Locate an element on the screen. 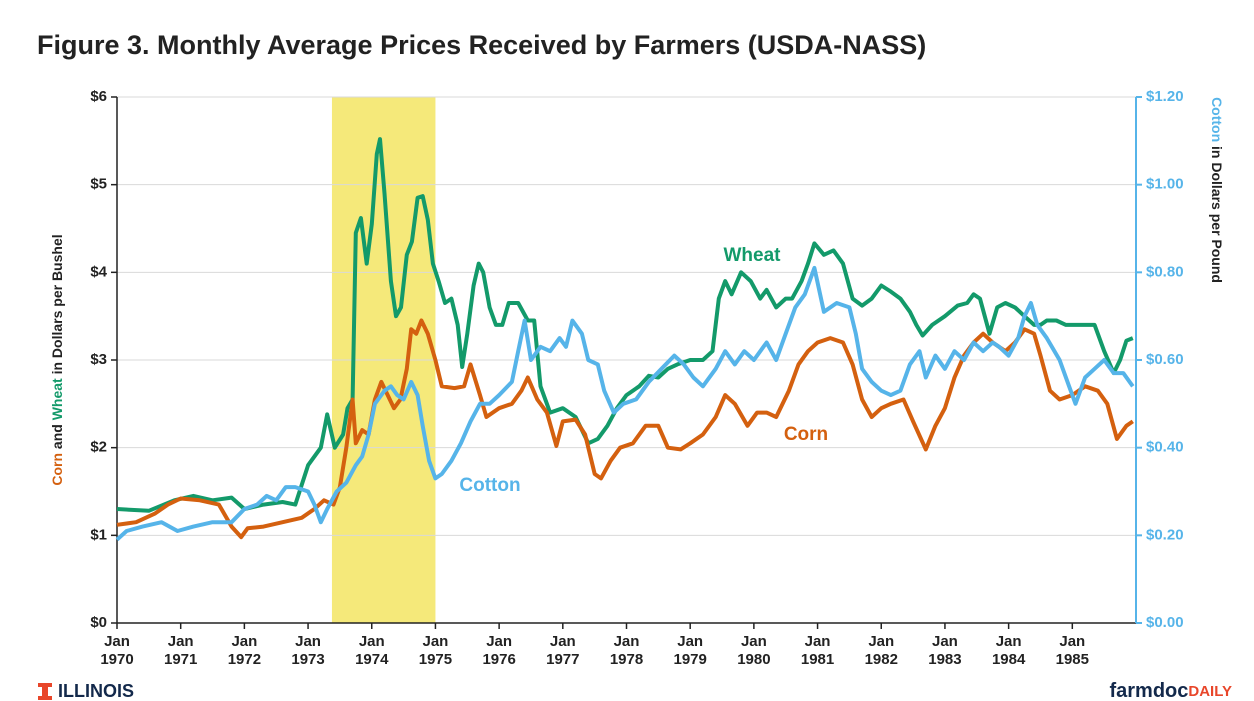 This screenshot has width=1254, height=701. y-axis-label: Corn and Wheat in Dollars per Bushel is located at coordinates (57, 359).